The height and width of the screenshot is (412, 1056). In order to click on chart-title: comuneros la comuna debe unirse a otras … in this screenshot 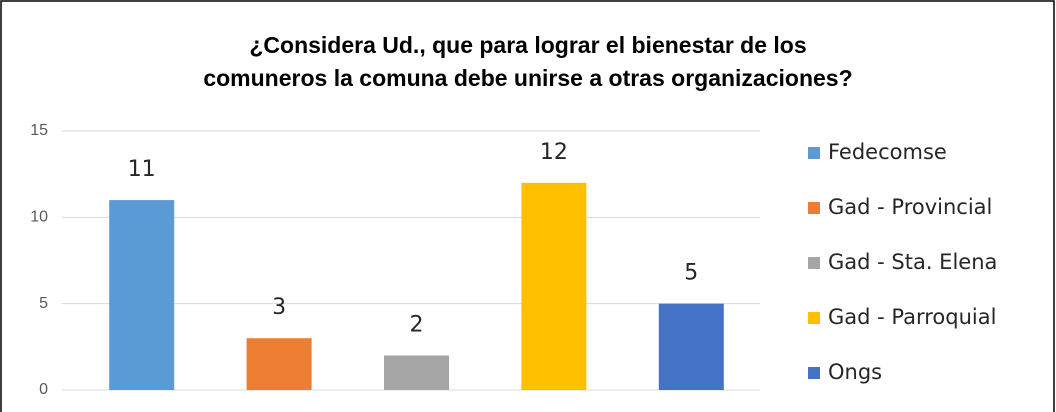, I will do `click(527, 78)`.